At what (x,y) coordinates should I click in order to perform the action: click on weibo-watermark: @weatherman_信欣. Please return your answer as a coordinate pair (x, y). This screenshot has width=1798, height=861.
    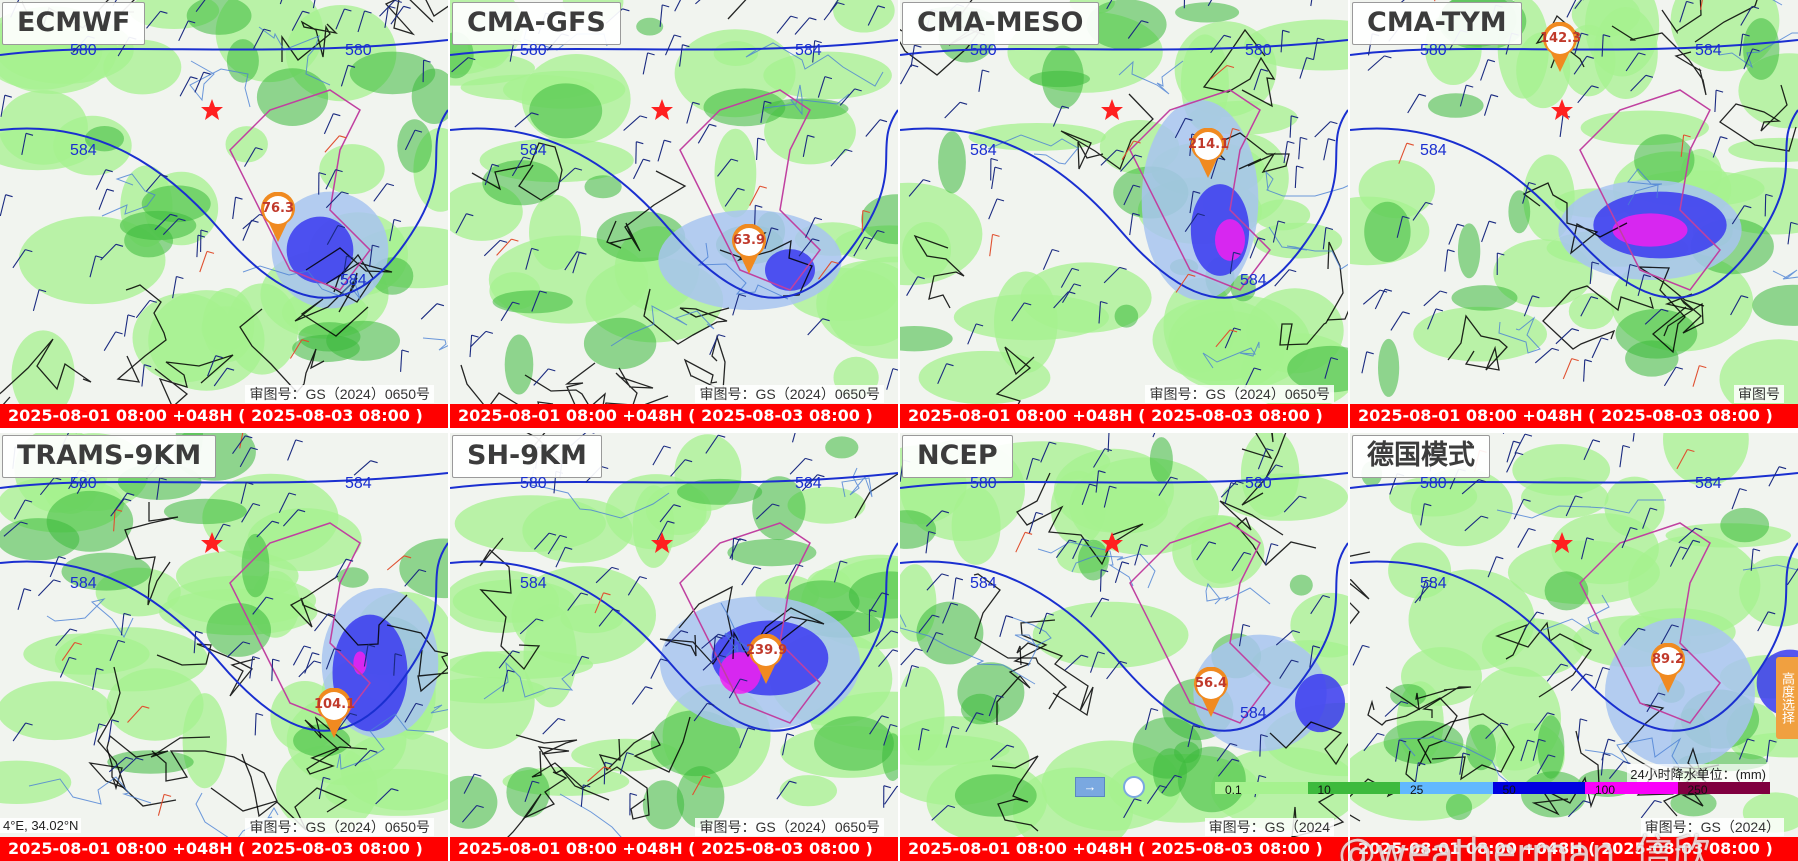
    Looking at the image, I should click on (1524, 846).